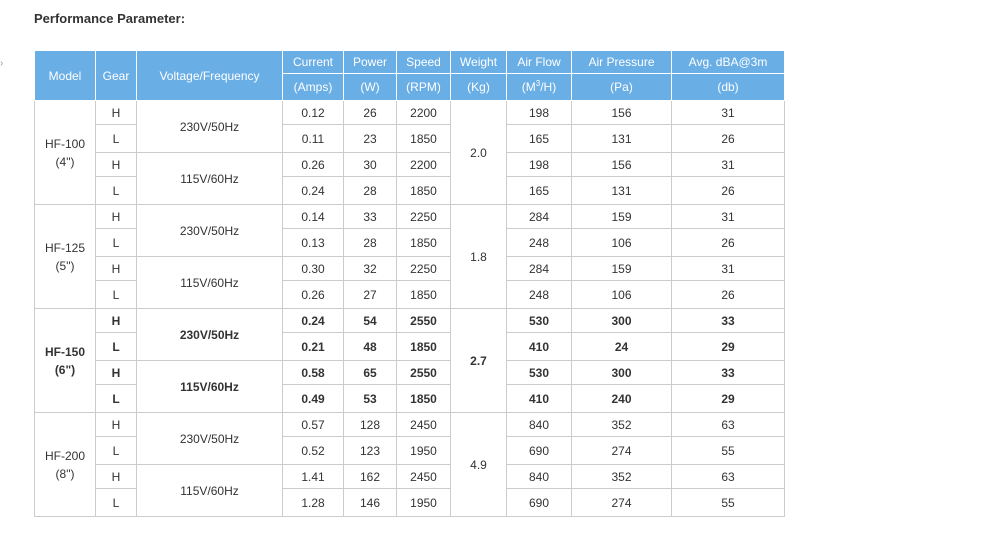 The height and width of the screenshot is (551, 1000). What do you see at coordinates (65, 256) in the screenshot?
I see `model-cell: HF-125 (5")` at bounding box center [65, 256].